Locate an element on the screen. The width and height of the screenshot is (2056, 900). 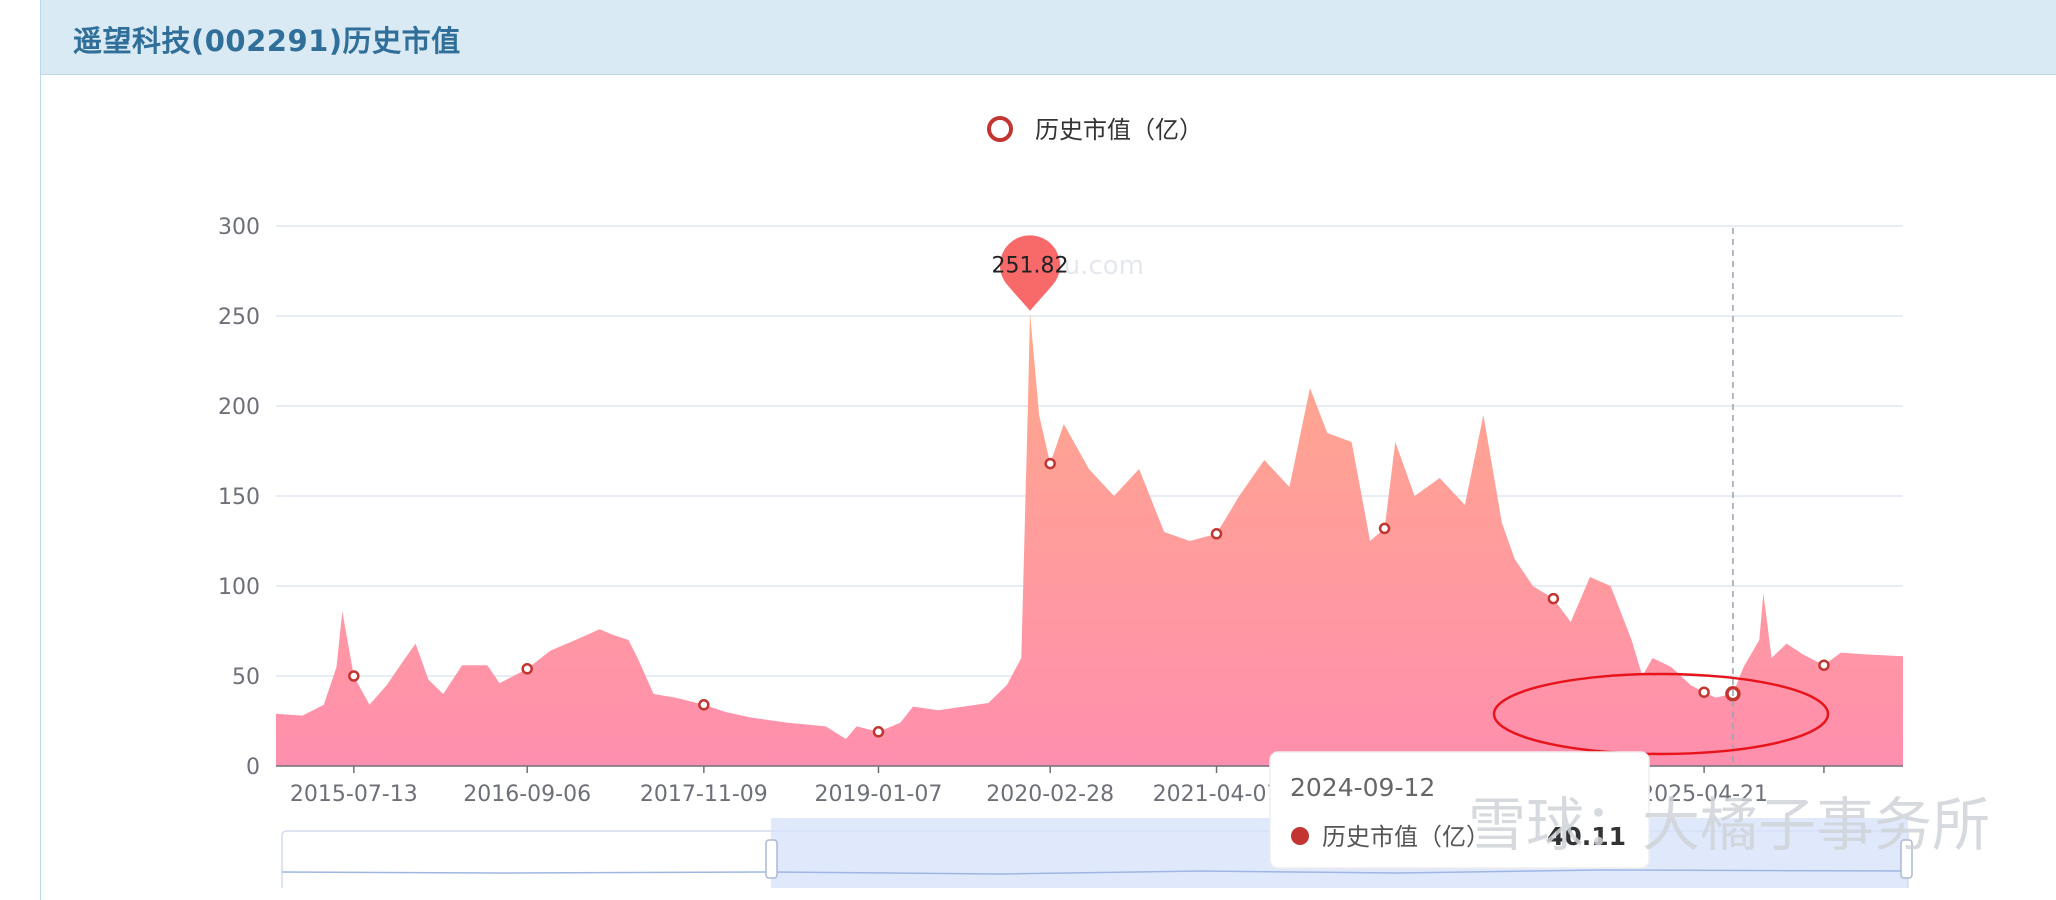
x-tick-label: 2019-01-07 is located at coordinates (879, 794).